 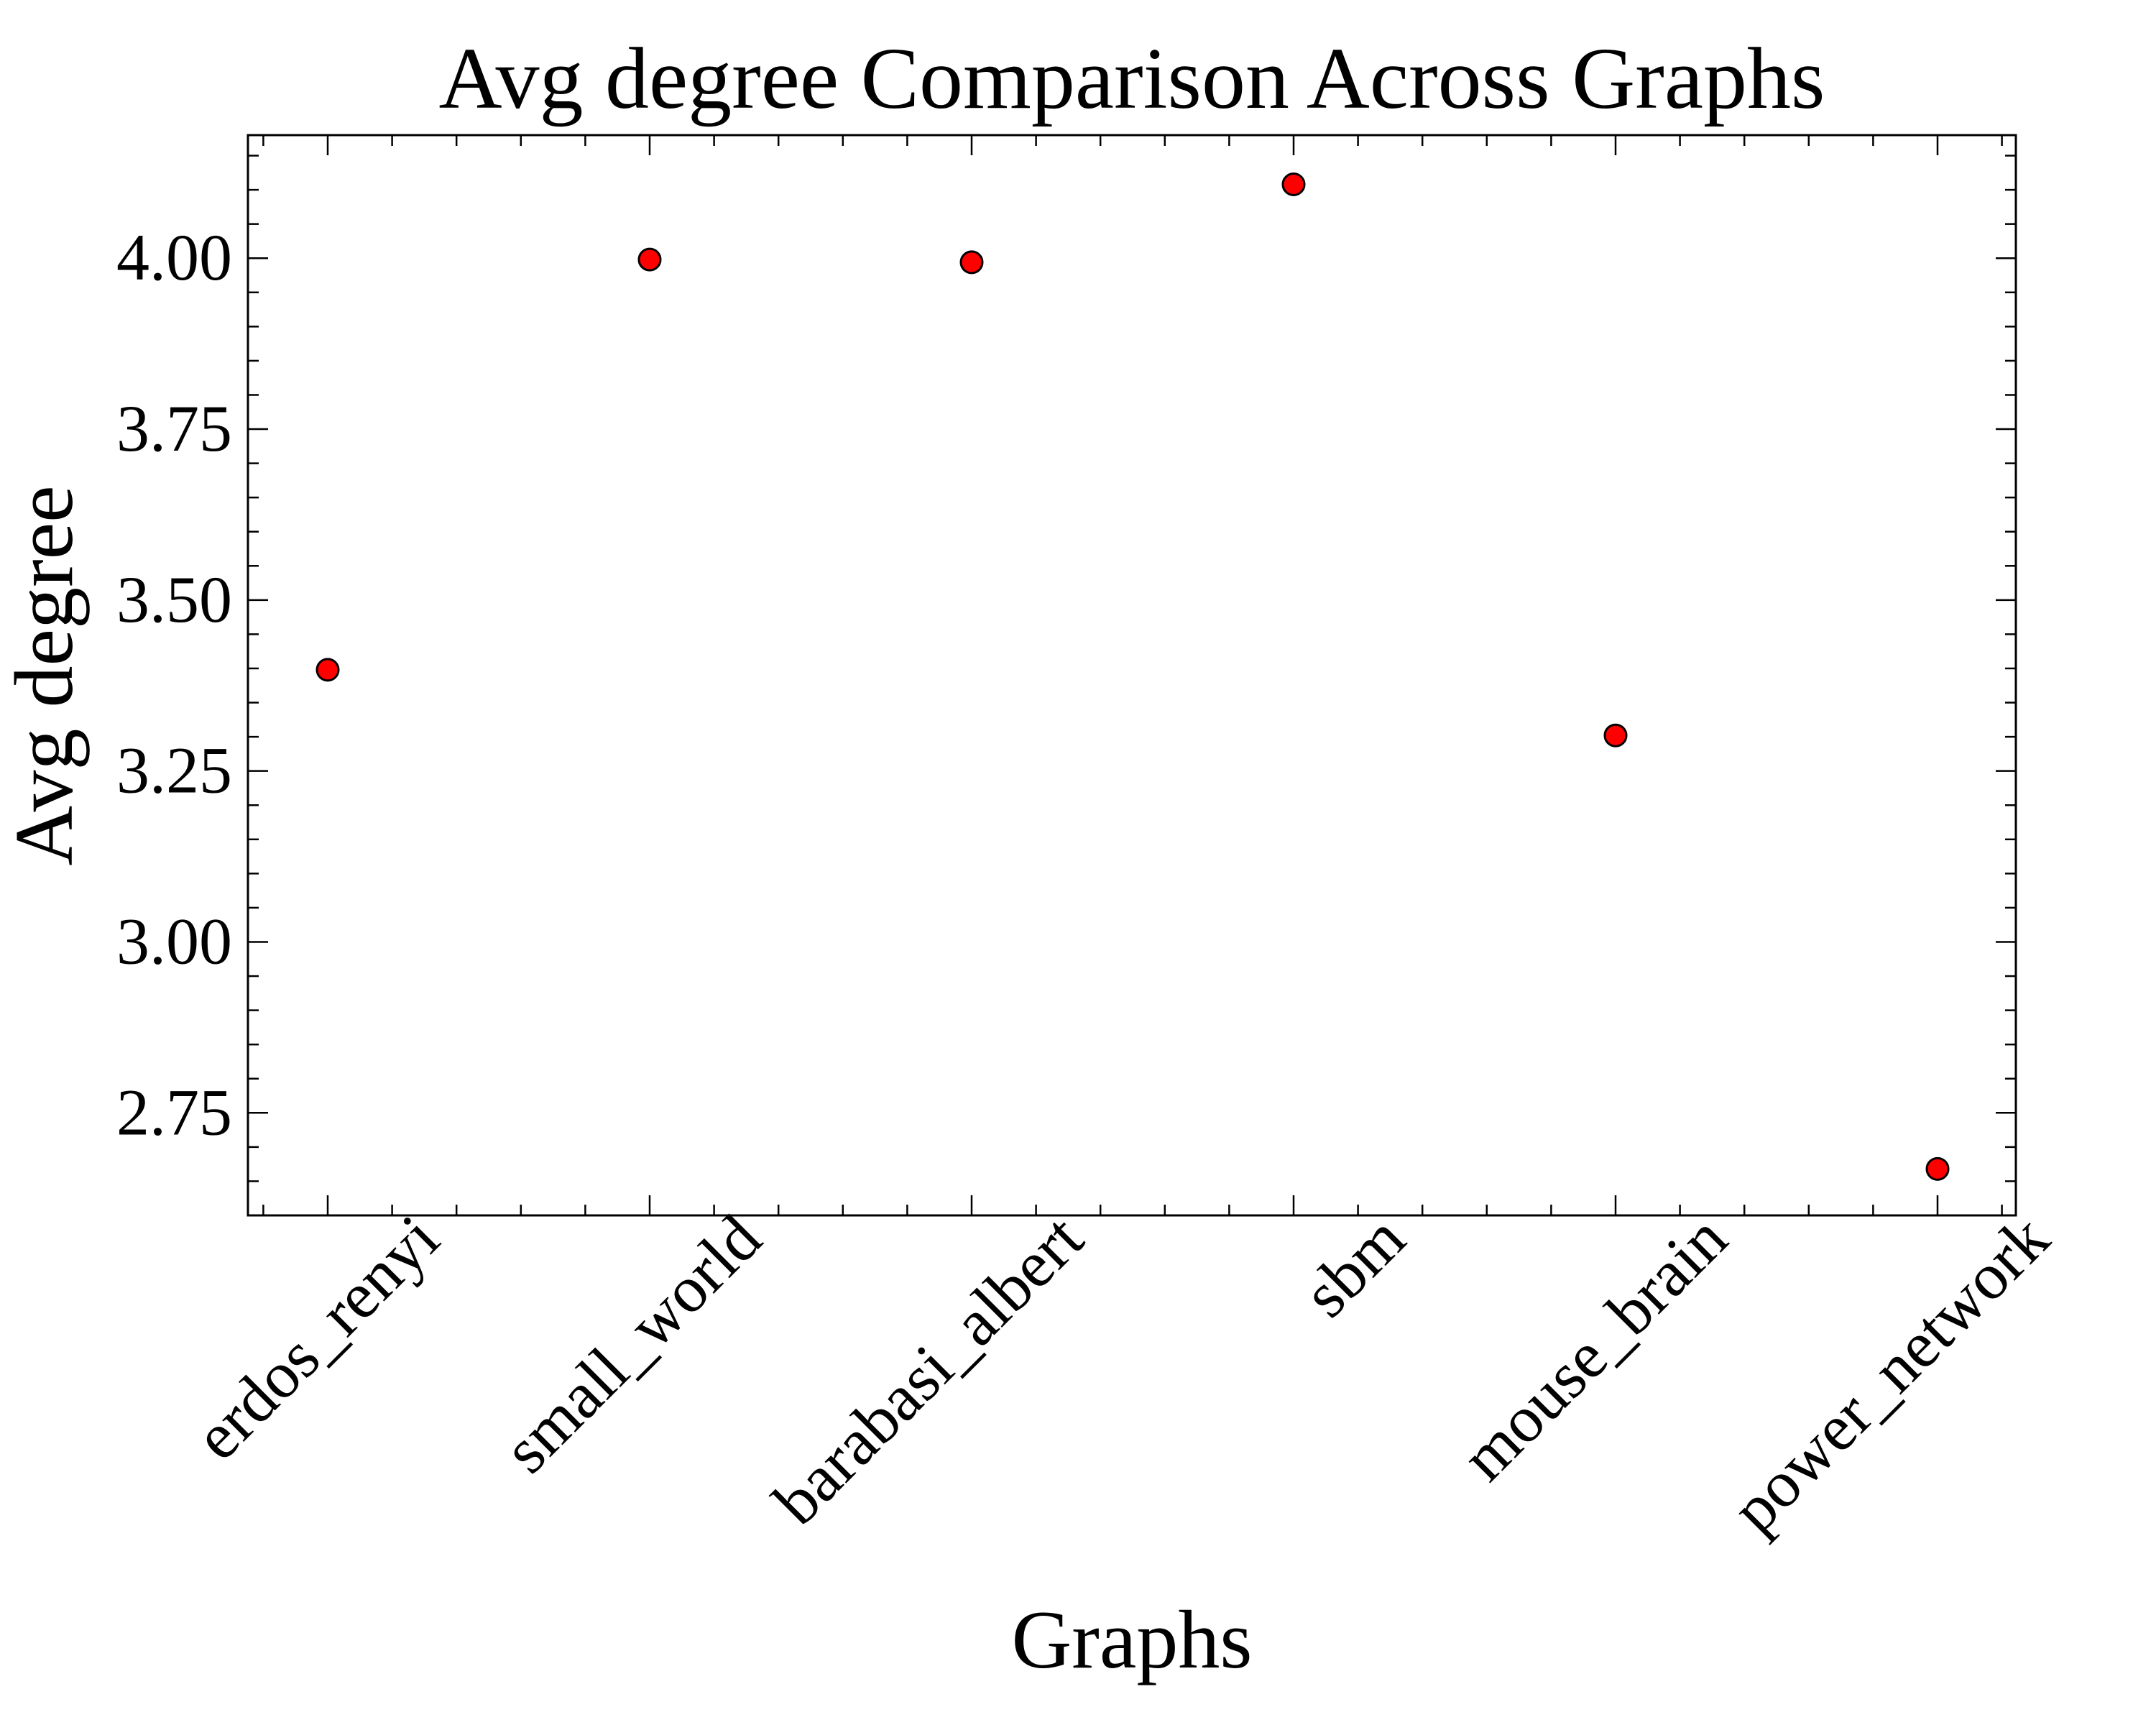 What do you see at coordinates (174, 685) in the screenshot?
I see `y-tick-labels: 2.75 3.00 3.25 3.50 3.75 4.00` at bounding box center [174, 685].